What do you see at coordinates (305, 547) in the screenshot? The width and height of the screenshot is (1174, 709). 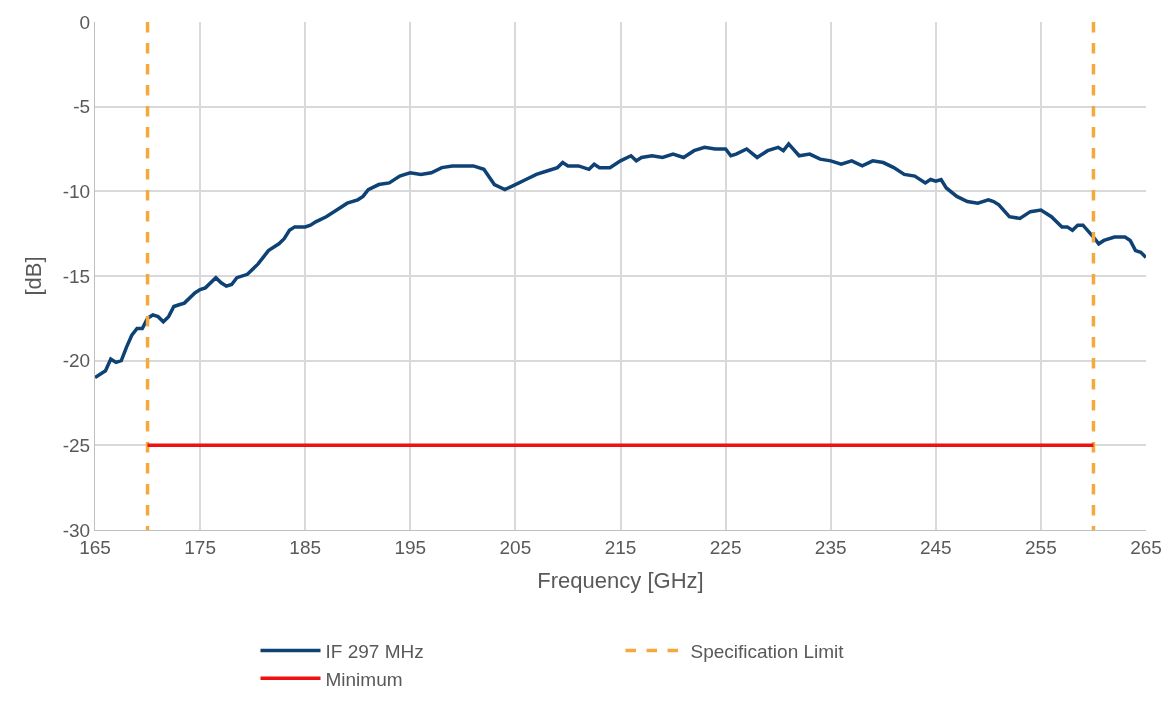 I see `x-tick-label: 185` at bounding box center [305, 547].